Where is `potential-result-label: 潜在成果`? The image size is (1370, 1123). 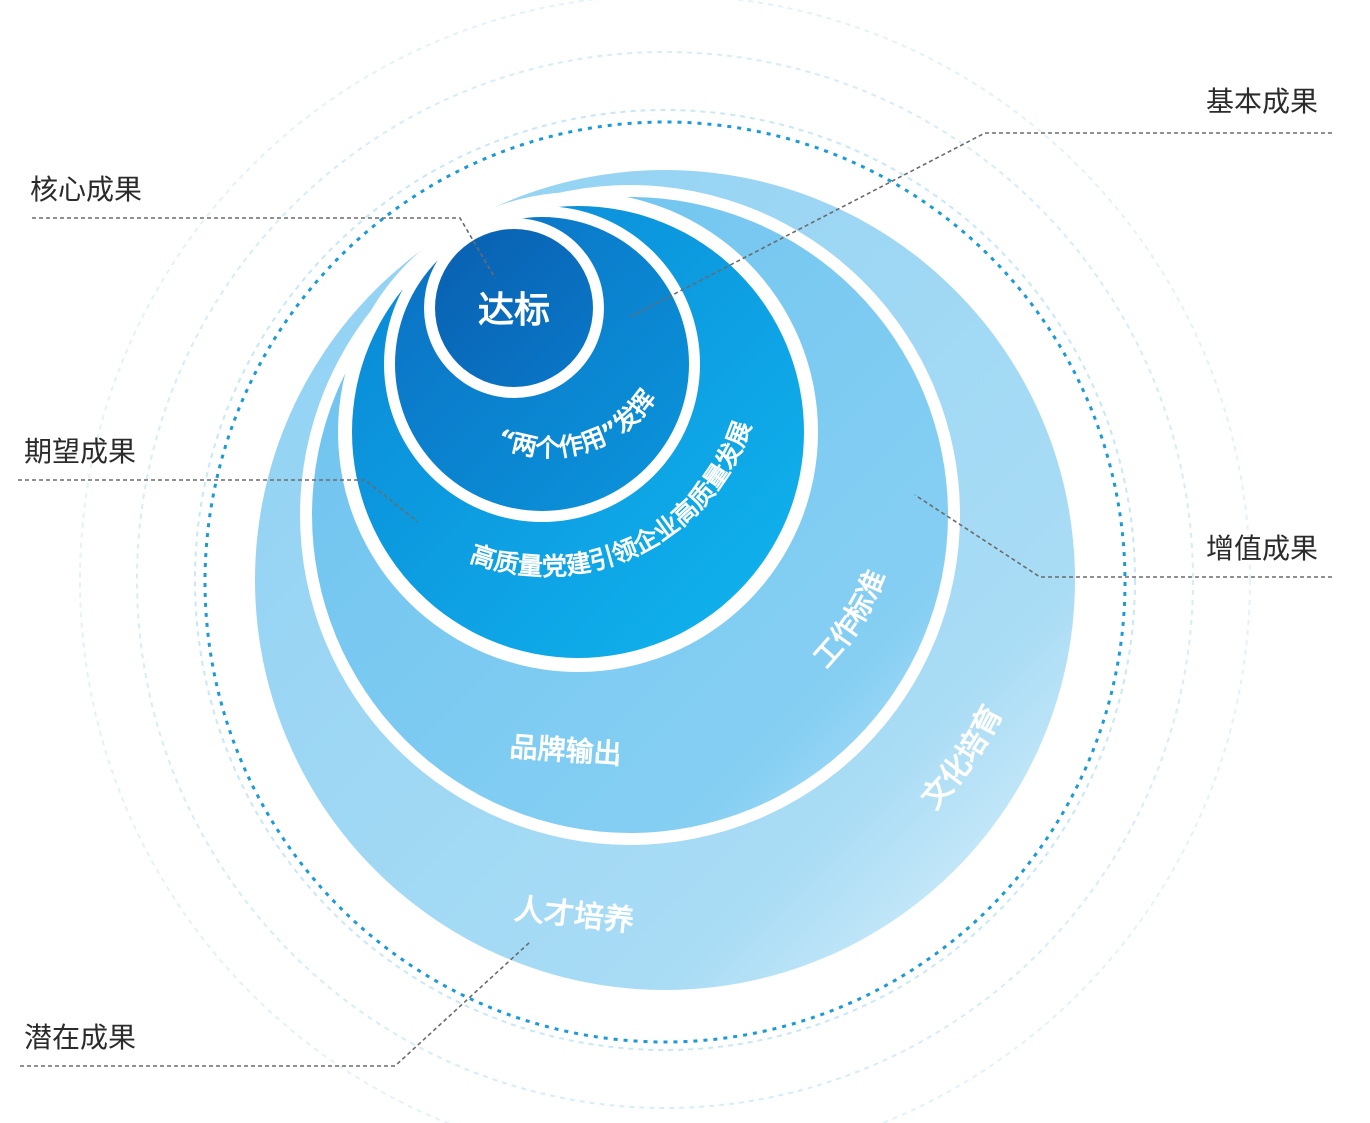
potential-result-label: 潜在成果 is located at coordinates (80, 1037).